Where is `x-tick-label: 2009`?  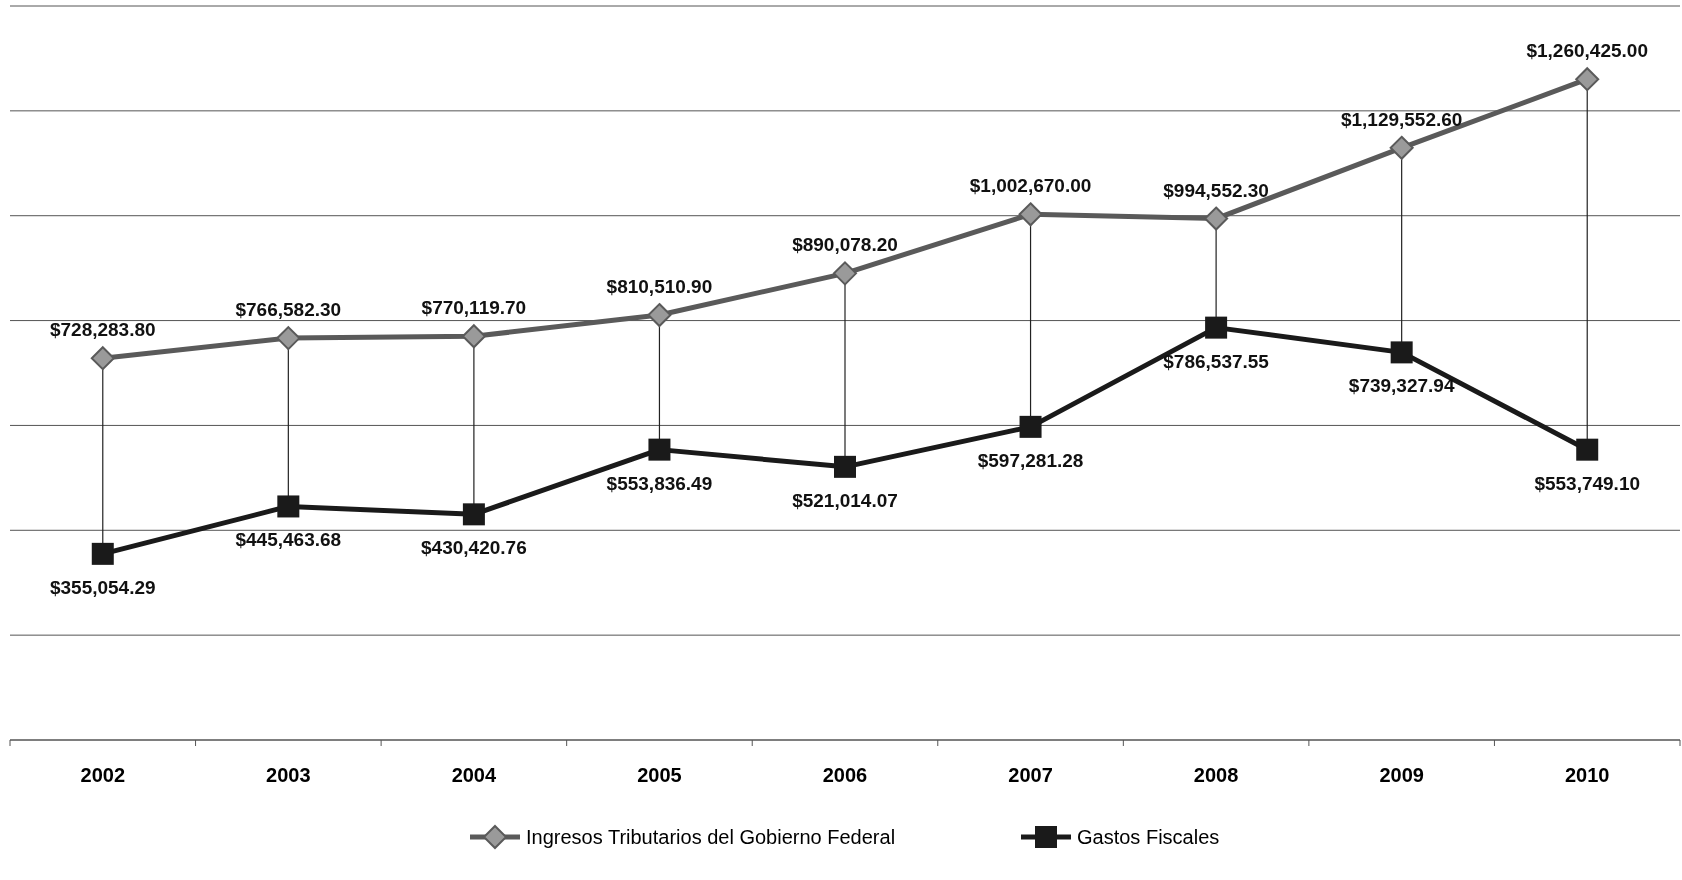
x-tick-label: 2009 is located at coordinates (1401, 775).